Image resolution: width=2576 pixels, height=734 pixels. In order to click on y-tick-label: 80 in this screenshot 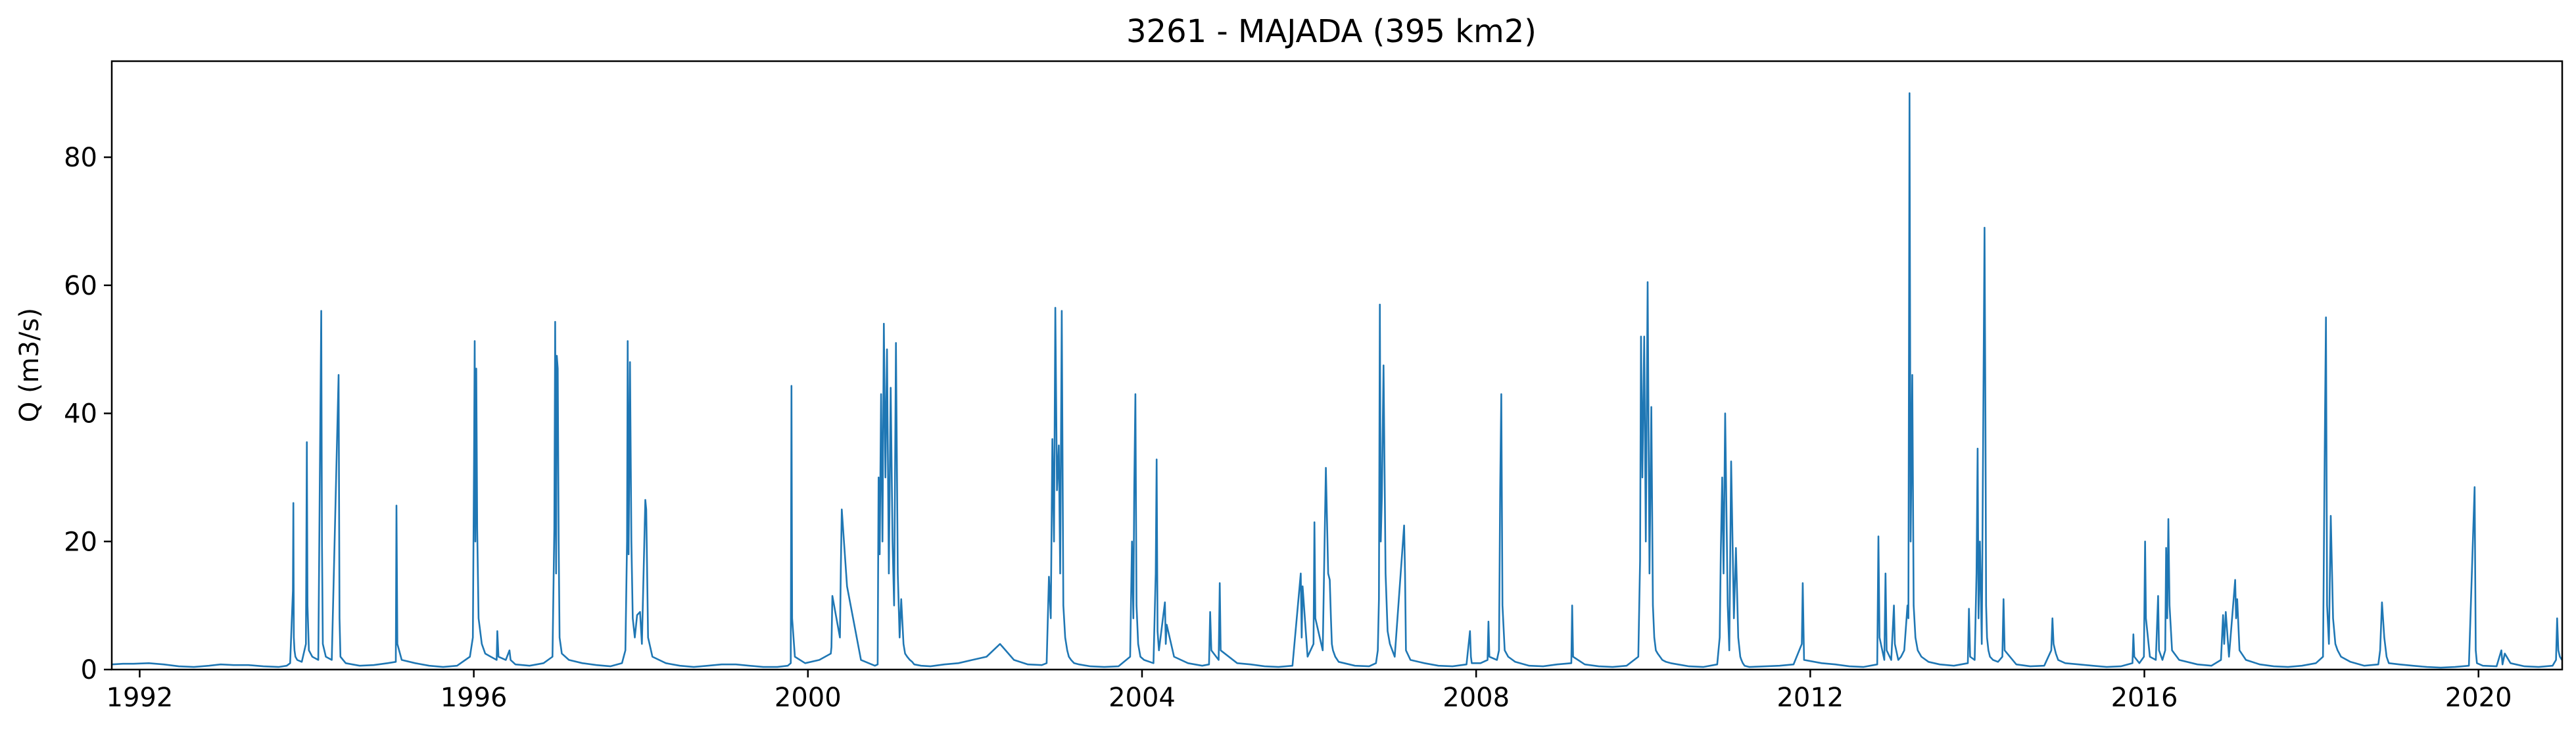, I will do `click(81, 158)`.